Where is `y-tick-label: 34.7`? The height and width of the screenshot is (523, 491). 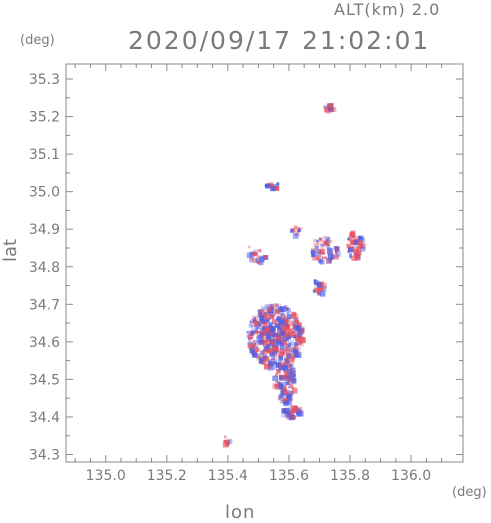
y-tick-label: 34.7 is located at coordinates (44, 305).